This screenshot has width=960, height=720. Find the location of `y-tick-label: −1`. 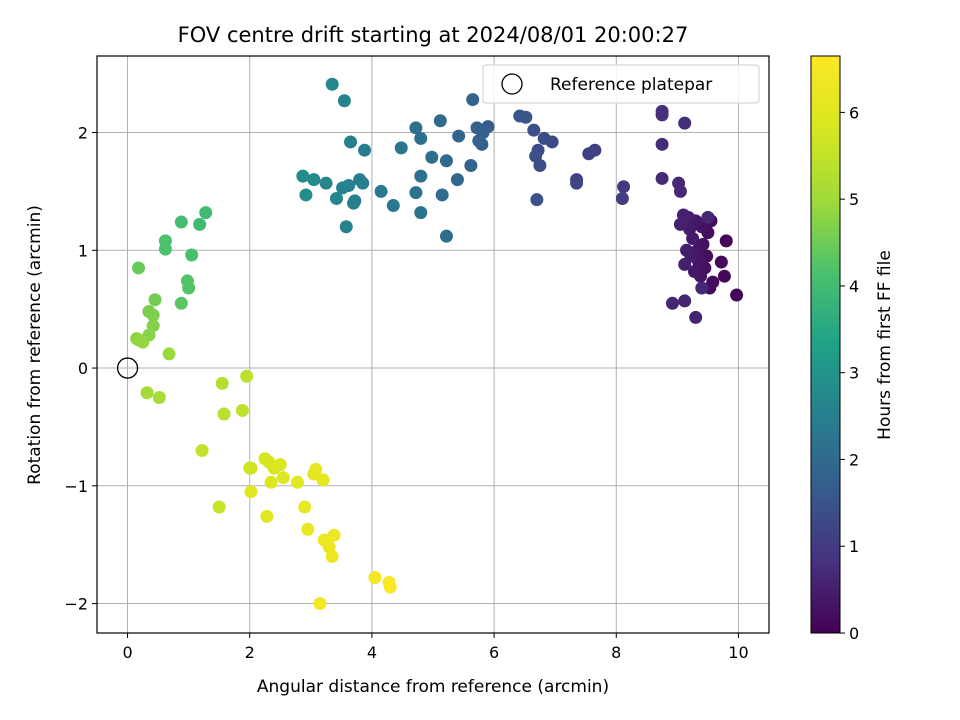

y-tick-label: −1 is located at coordinates (76, 486).